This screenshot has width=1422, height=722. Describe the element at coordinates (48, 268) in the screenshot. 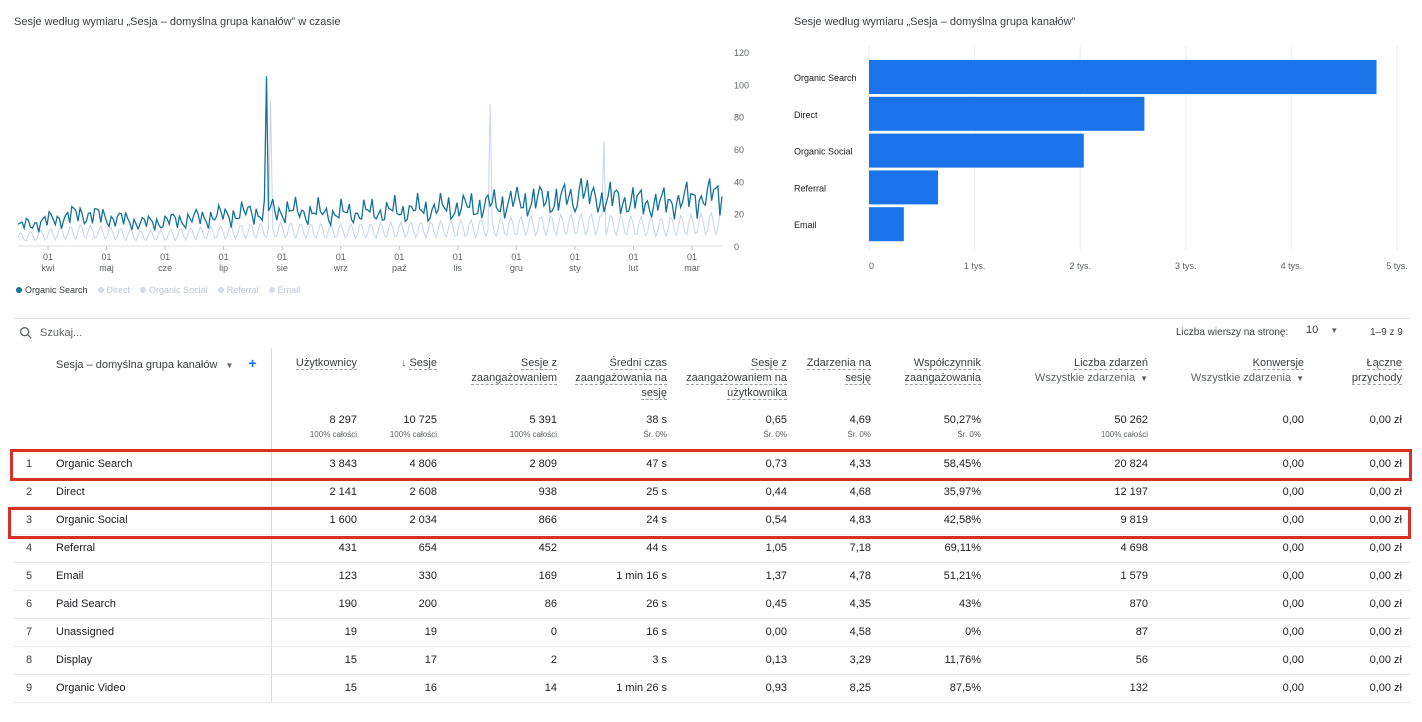

I see `x-tick-month: kwi` at that location.